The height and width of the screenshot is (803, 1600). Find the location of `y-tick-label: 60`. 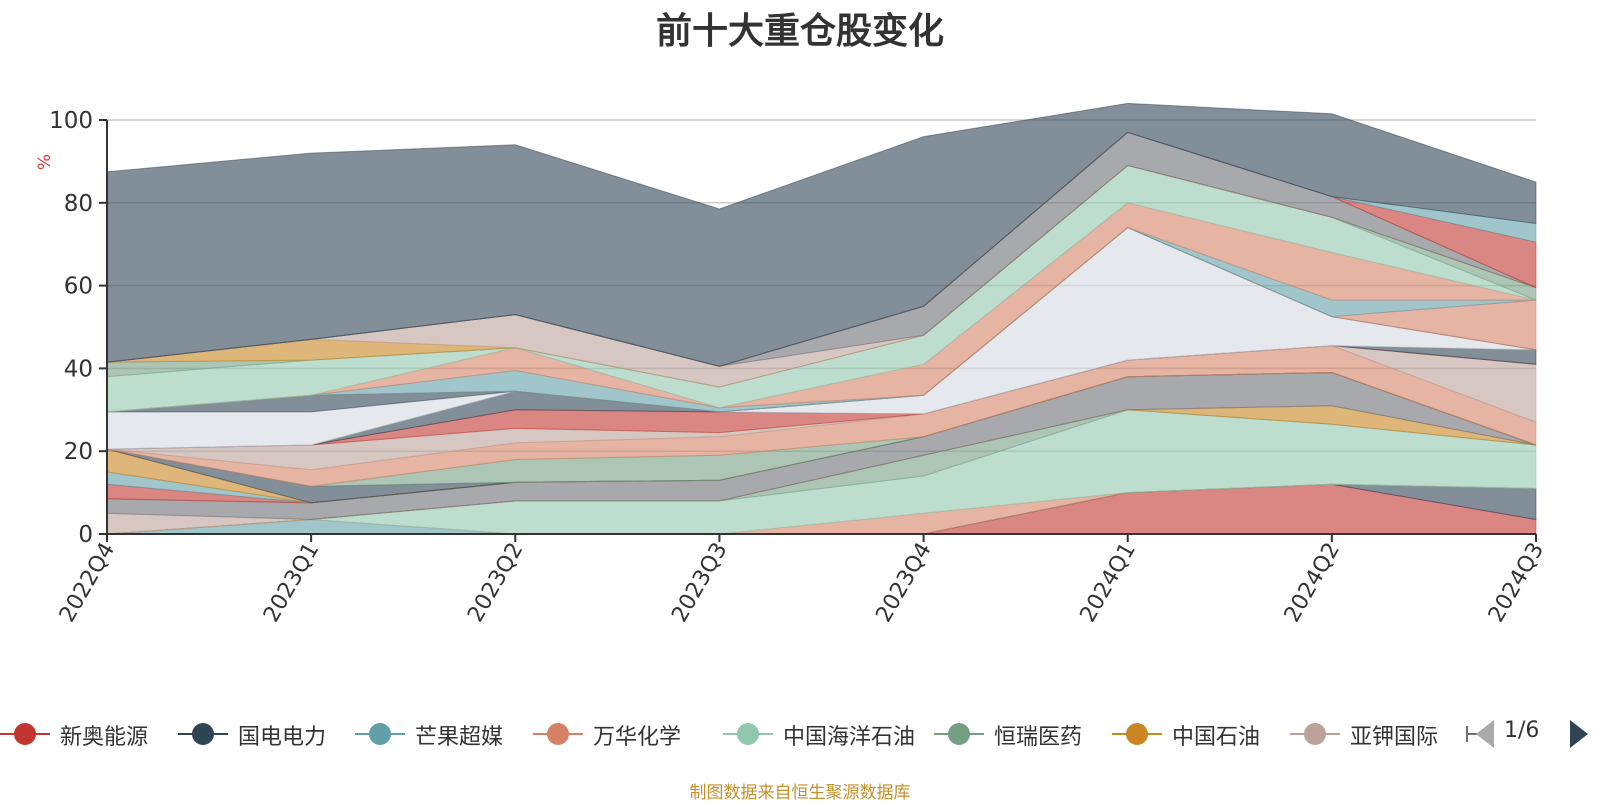

y-tick-label: 60 is located at coordinates (78, 287).